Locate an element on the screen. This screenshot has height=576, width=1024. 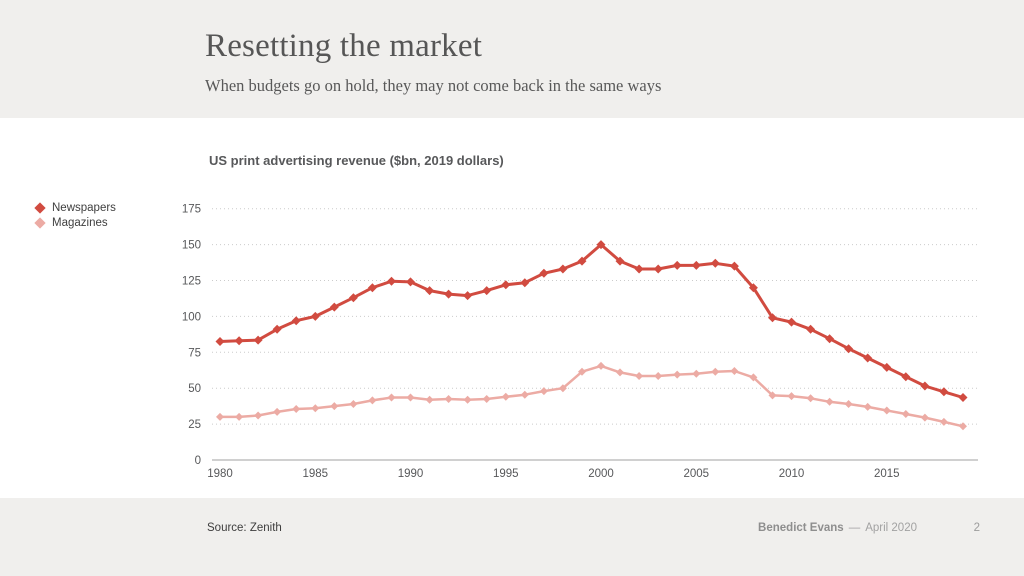
chart-legend: Newspapers Magazines is located at coordinates (75, 216).